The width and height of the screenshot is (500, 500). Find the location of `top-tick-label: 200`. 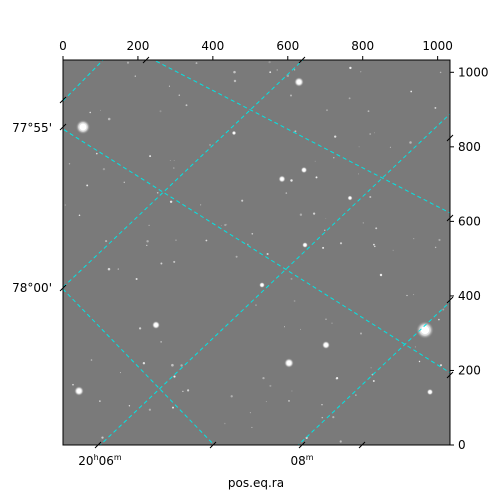

top-tick-label: 200 is located at coordinates (137, 46).